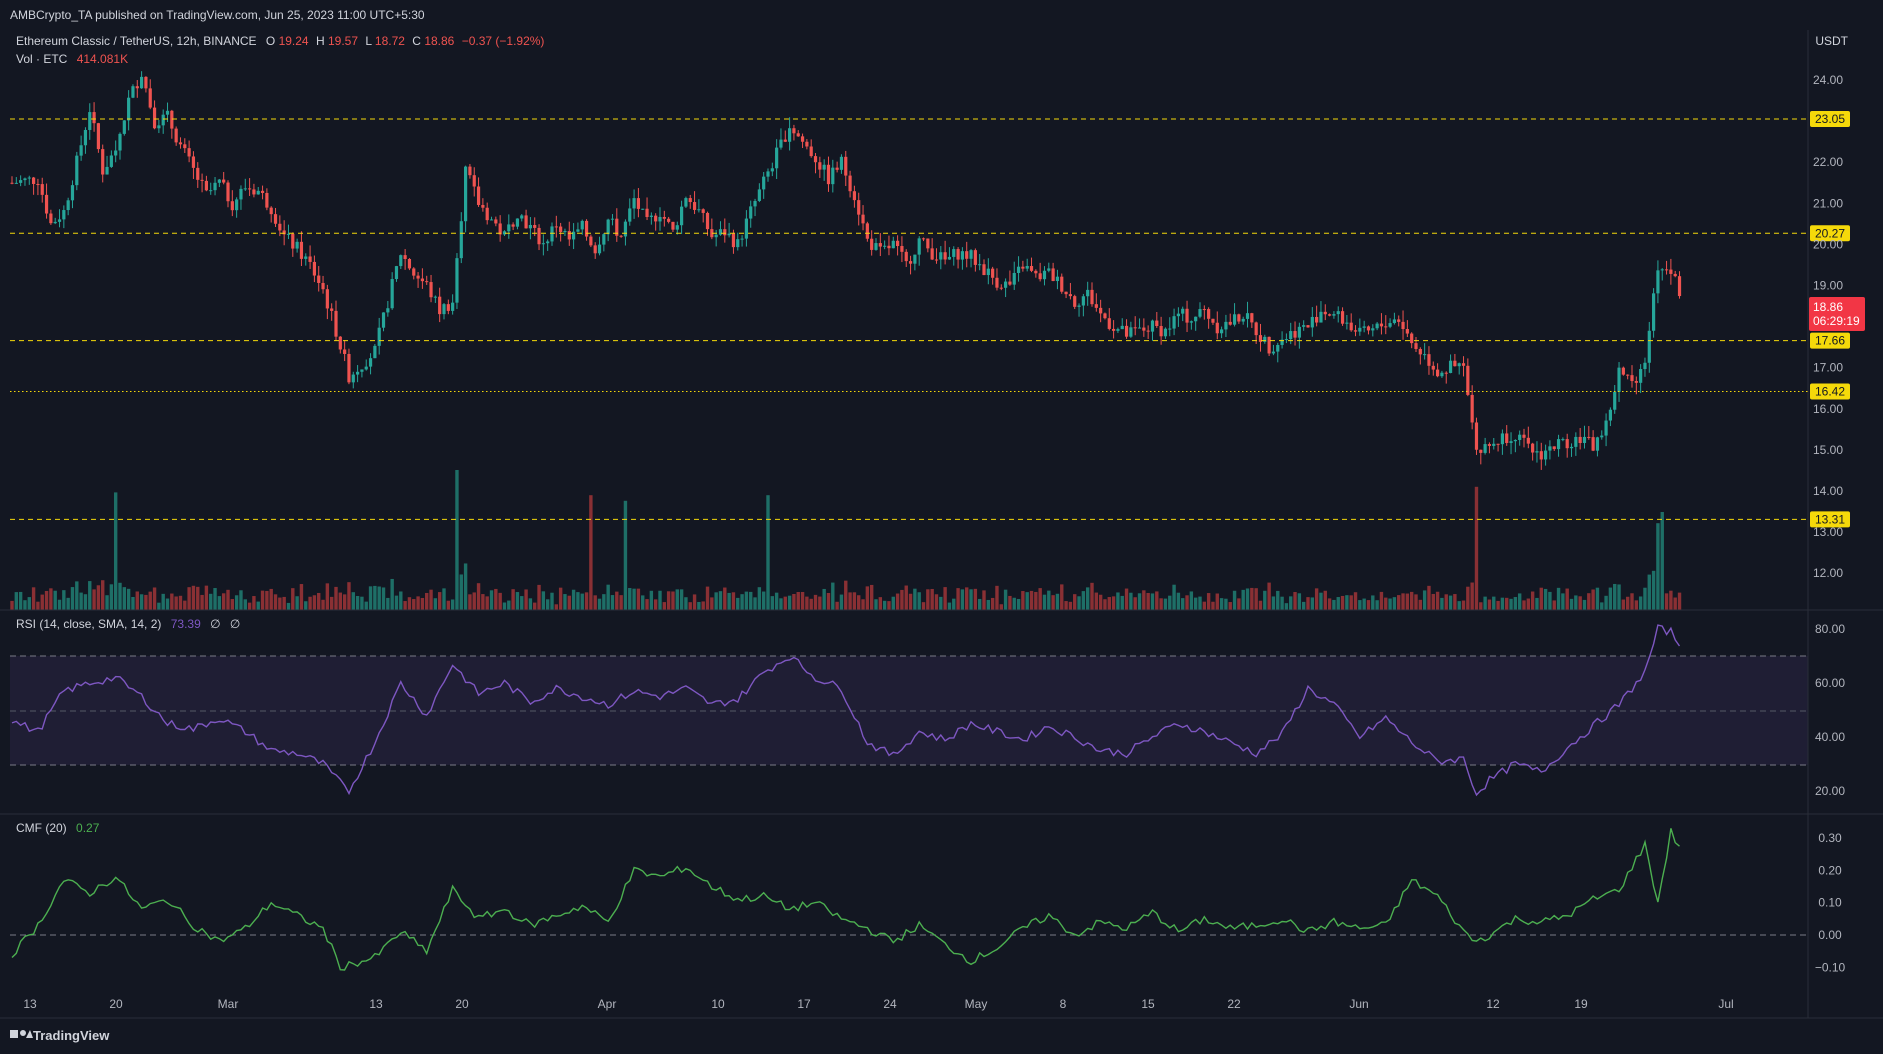 This screenshot has width=1883, height=1054. What do you see at coordinates (1830, 519) in the screenshot?
I see `level-badge-label: 13.31` at bounding box center [1830, 519].